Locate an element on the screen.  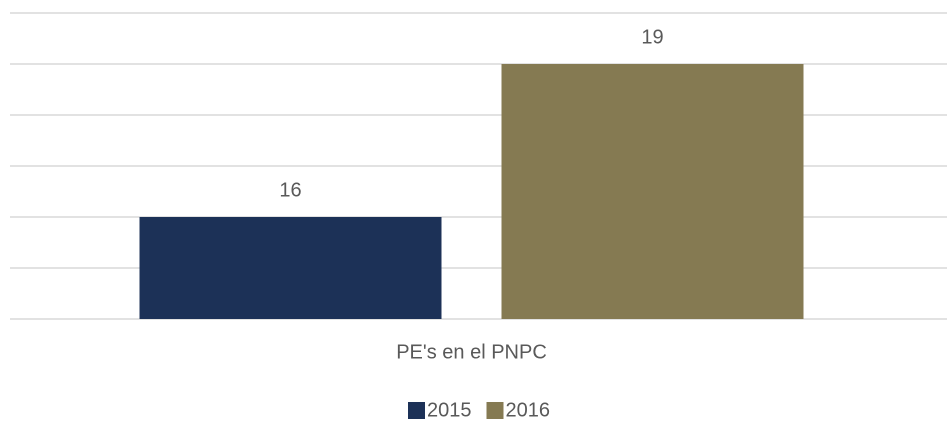
legend-label: 2016 is located at coordinates (528, 410).